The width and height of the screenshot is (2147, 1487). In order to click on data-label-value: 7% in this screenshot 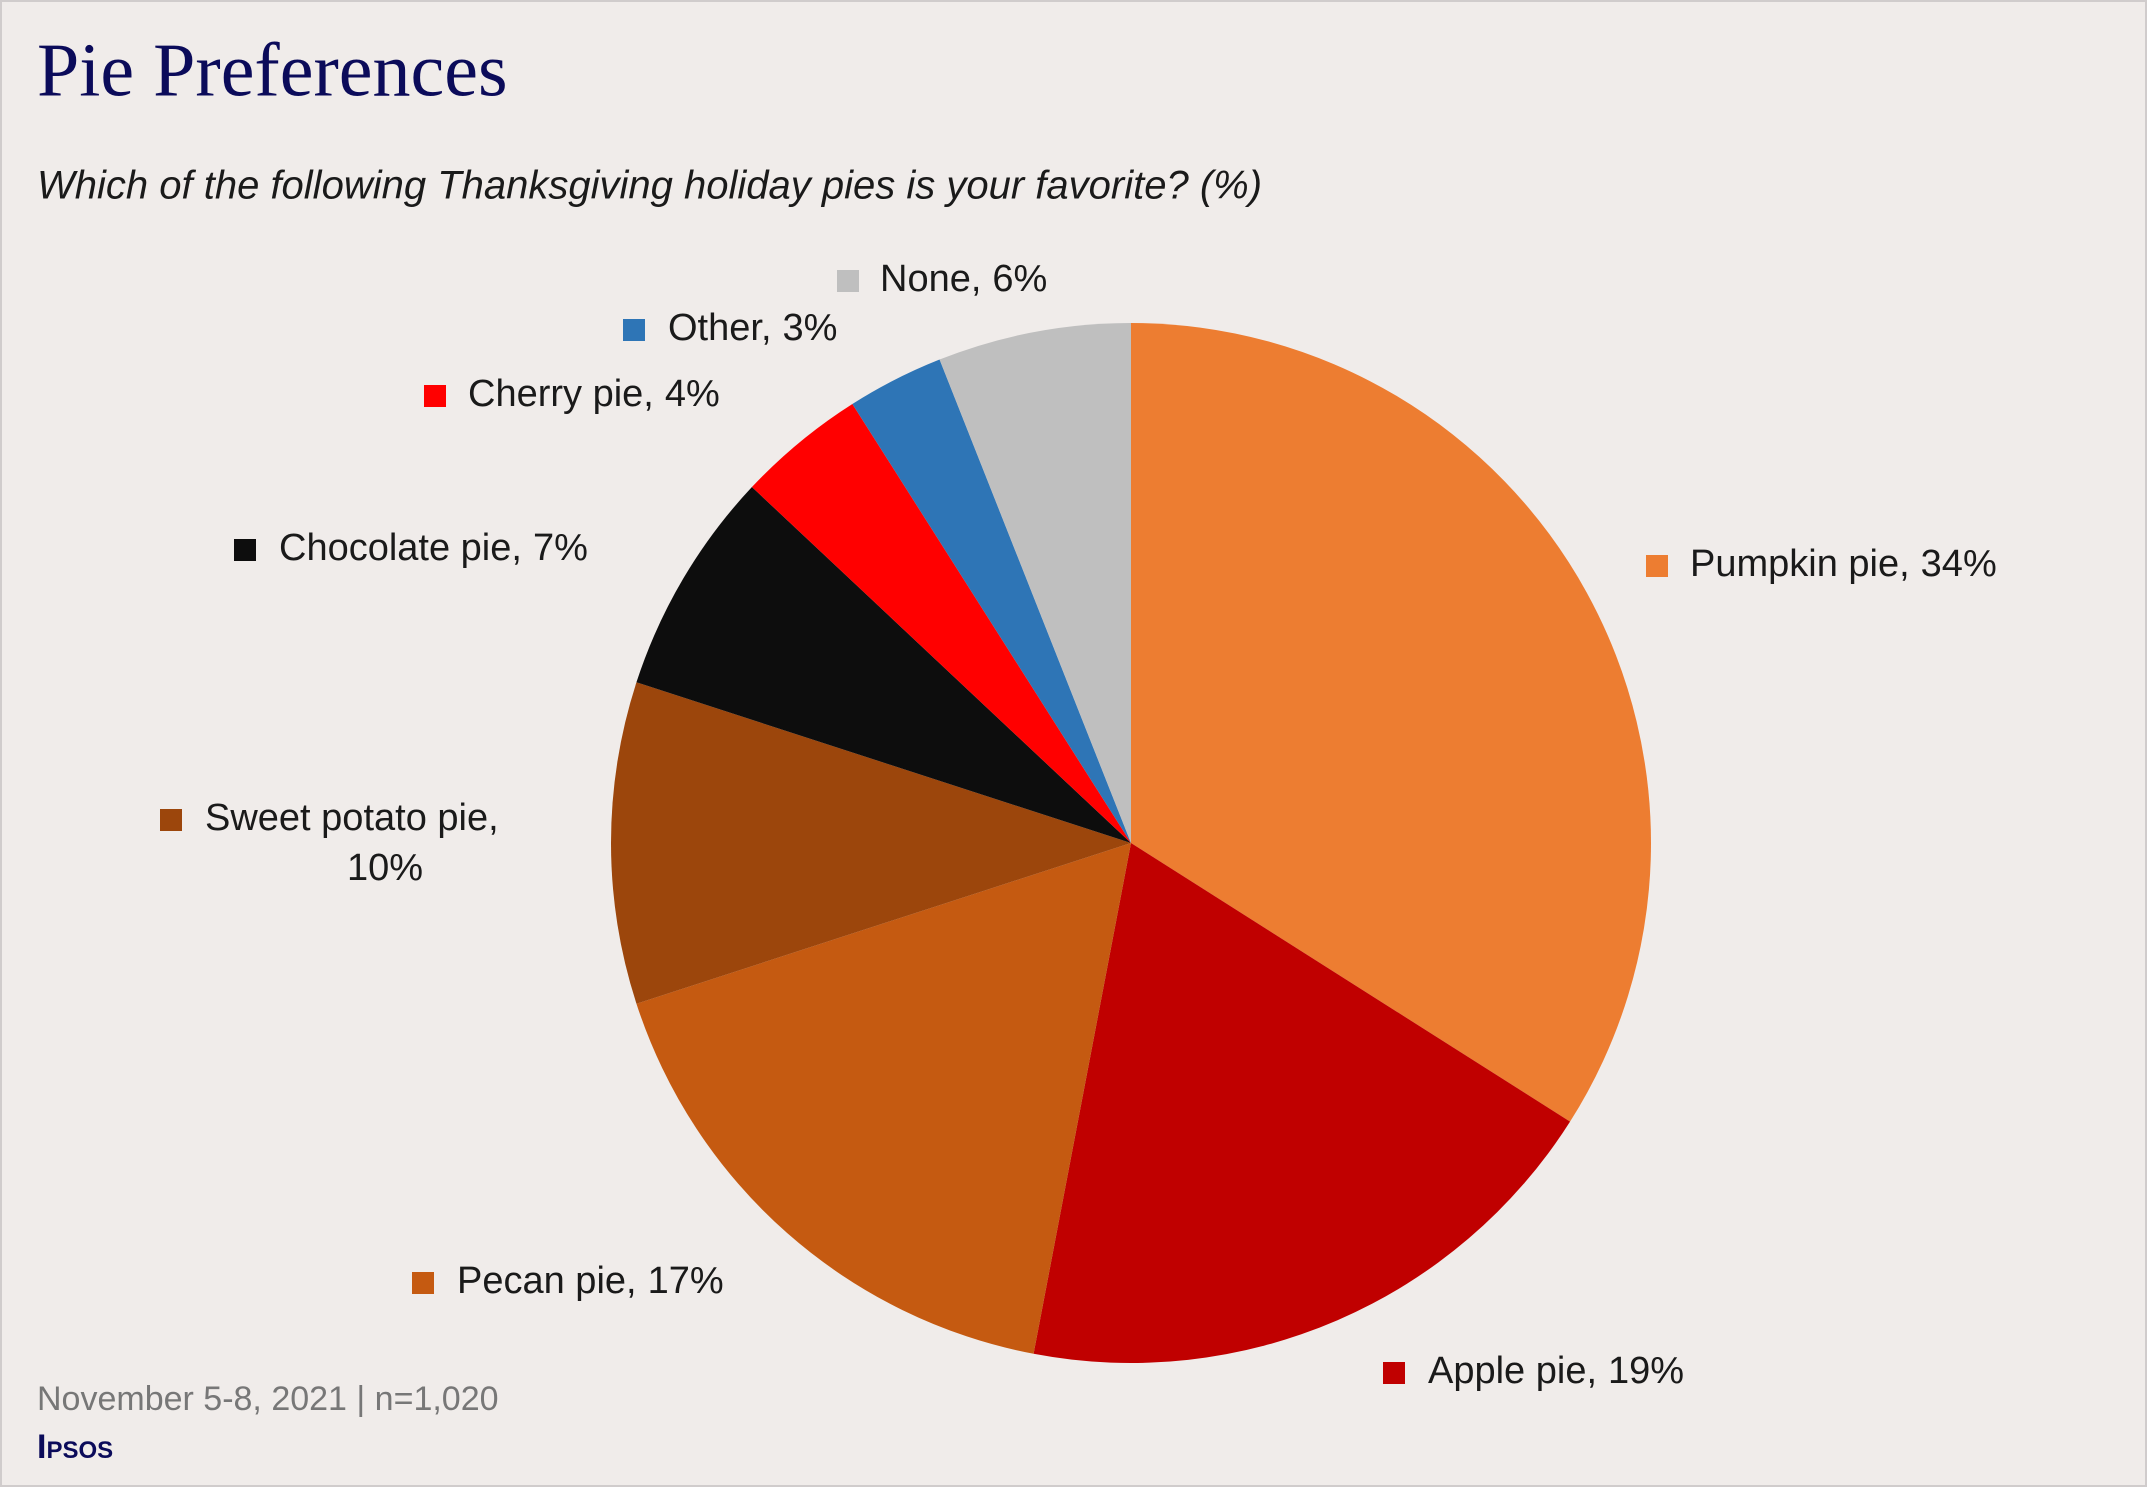, I will do `click(560, 548)`.